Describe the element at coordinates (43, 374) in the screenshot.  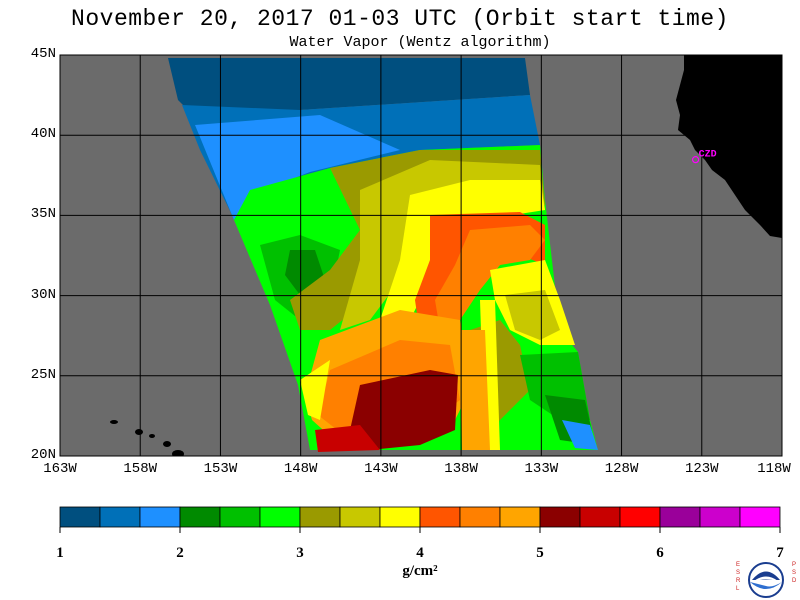
I see `latitude-label: 25N` at that location.